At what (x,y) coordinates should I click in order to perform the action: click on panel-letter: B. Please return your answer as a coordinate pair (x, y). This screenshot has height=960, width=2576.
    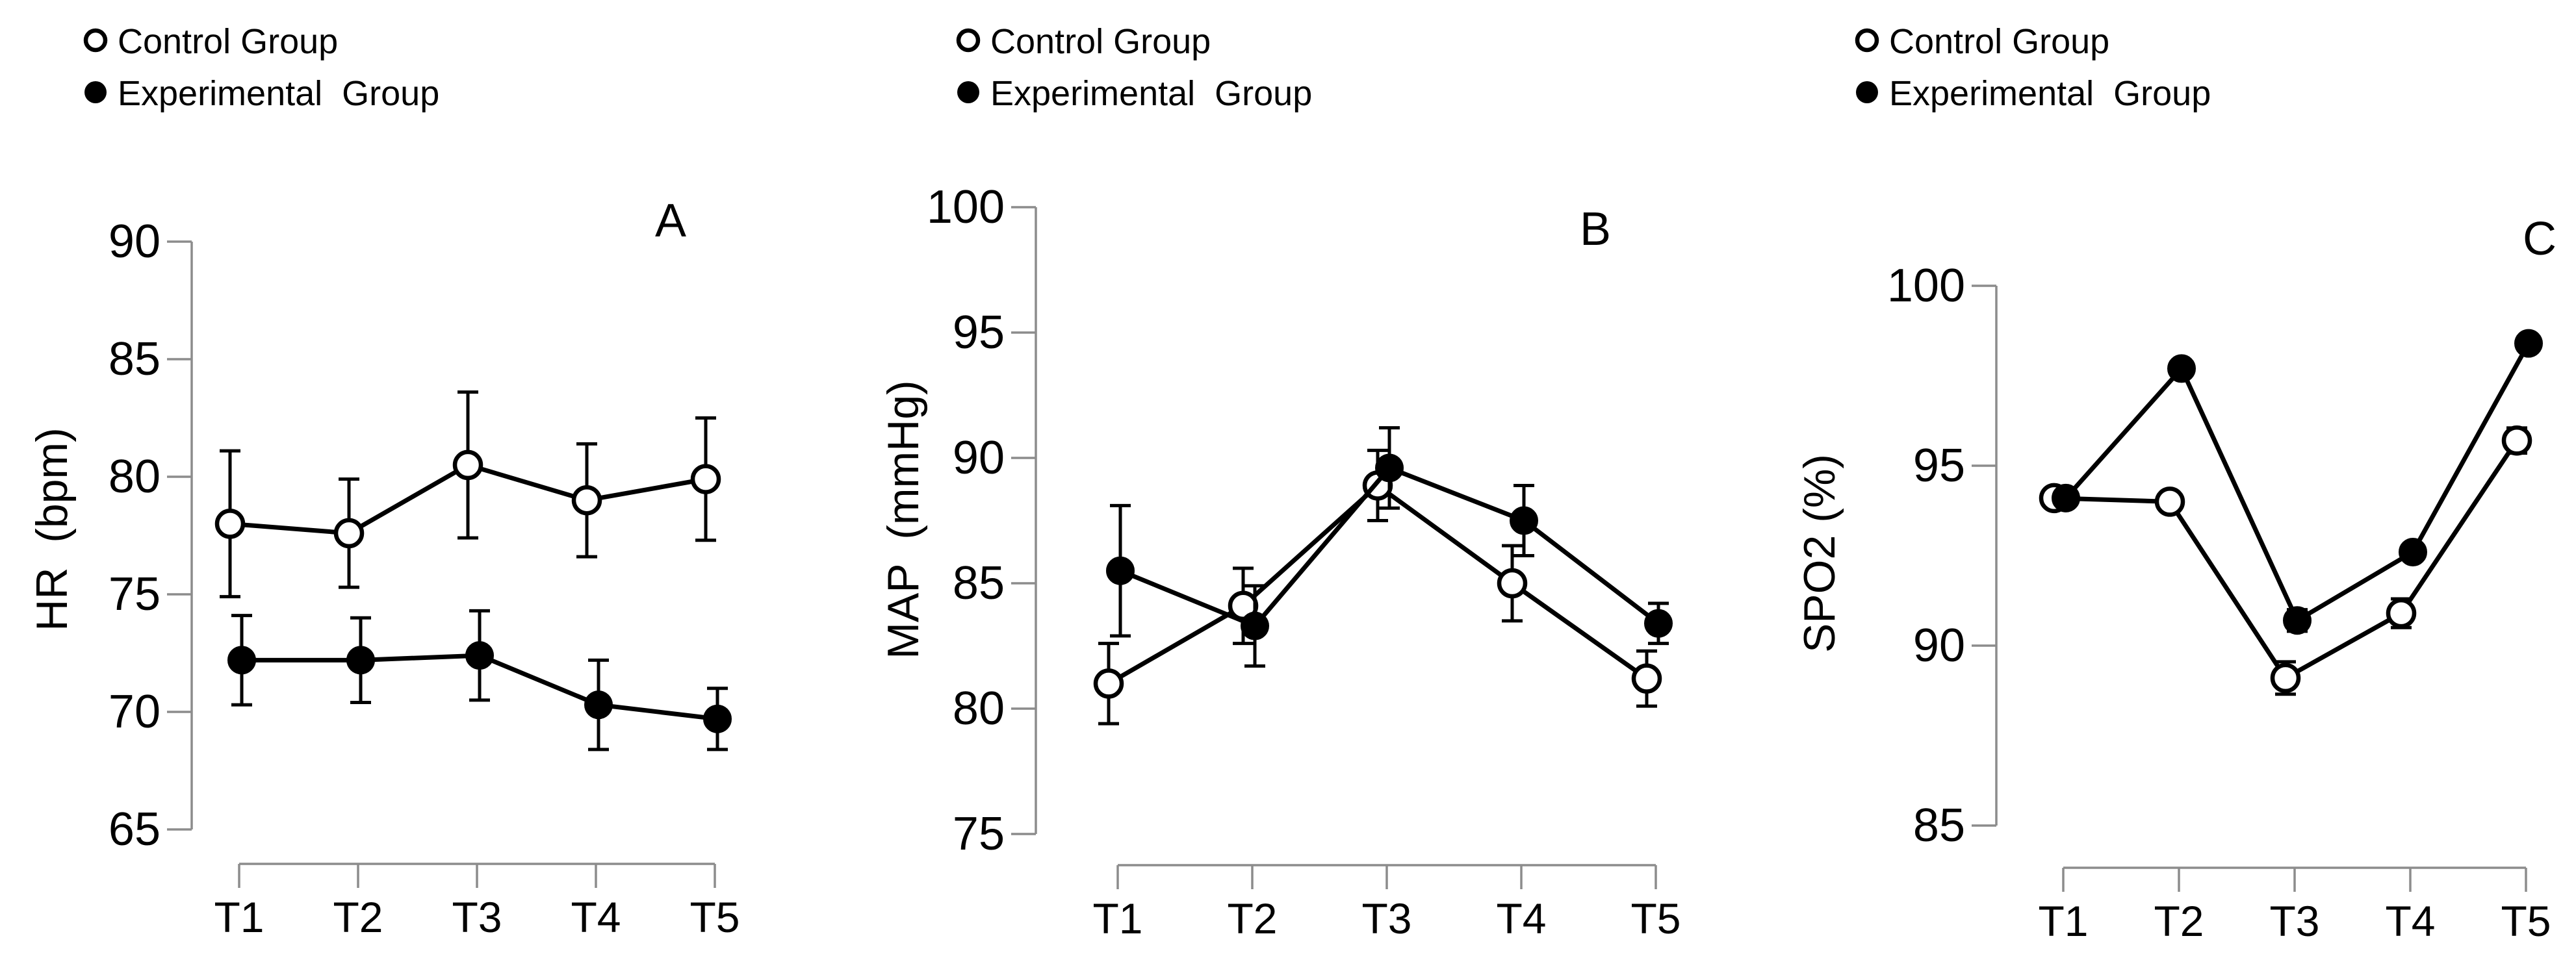
    Looking at the image, I should click on (1596, 229).